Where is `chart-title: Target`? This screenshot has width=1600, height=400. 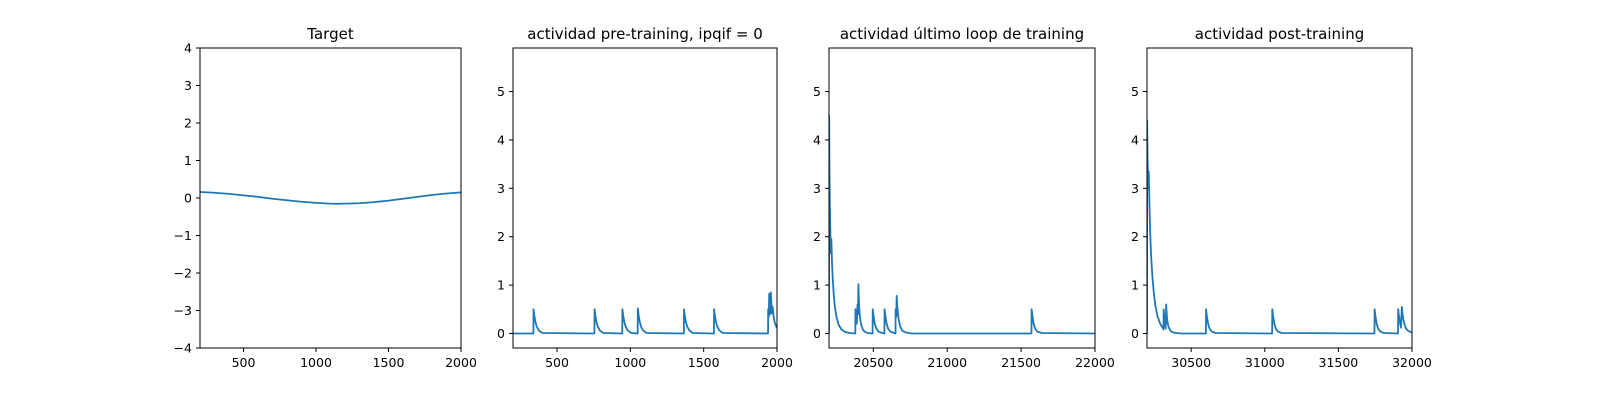 chart-title: Target is located at coordinates (330, 34).